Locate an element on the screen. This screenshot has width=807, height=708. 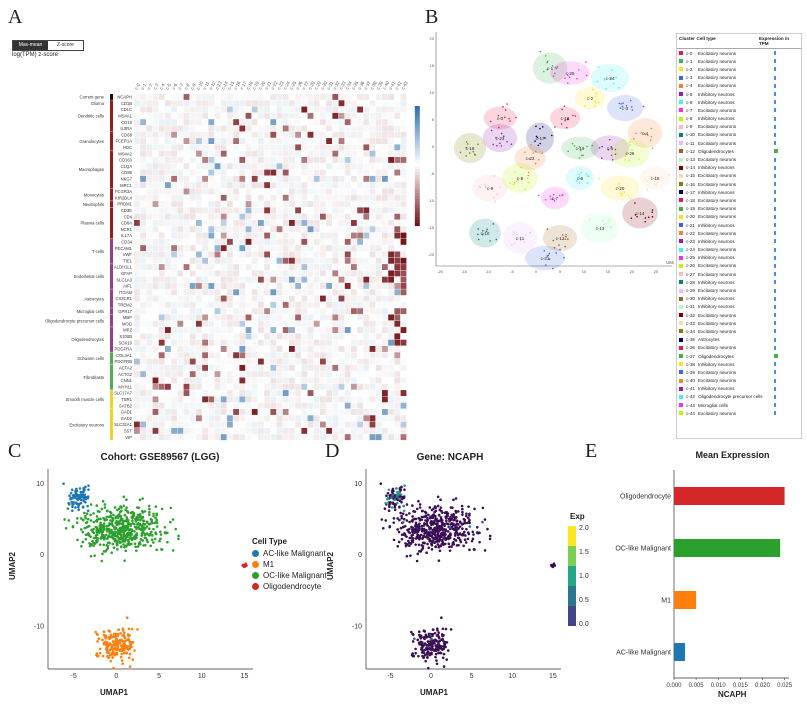
bar-category-label: AC-like Malignant is located at coordinates (643, 653).